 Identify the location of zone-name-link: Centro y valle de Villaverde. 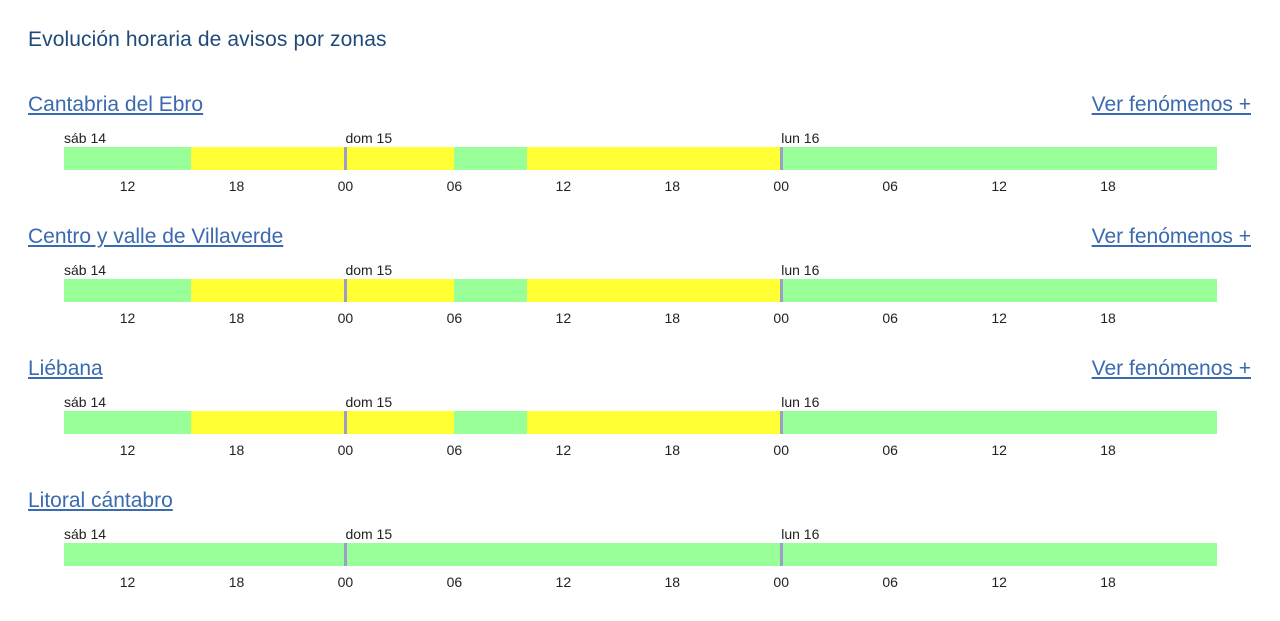
(156, 236).